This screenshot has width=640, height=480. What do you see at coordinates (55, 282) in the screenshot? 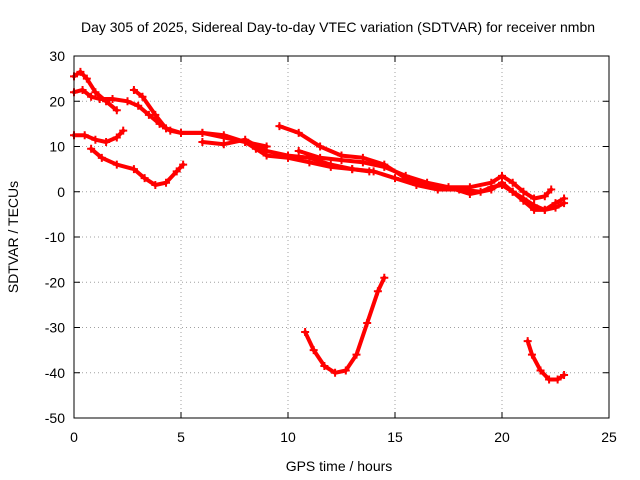
I see `y-tick-label: -20` at bounding box center [55, 282].